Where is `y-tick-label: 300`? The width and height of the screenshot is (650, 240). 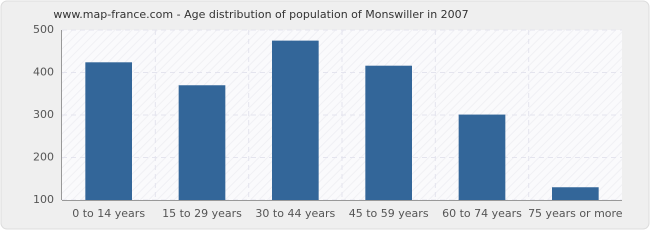 y-tick-label: 300 is located at coordinates (43, 114).